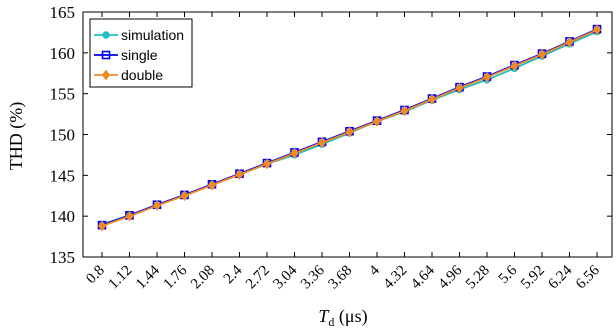 The image size is (616, 336). What do you see at coordinates (423, 277) in the screenshot?
I see `x-tick-label: 4.64` at bounding box center [423, 277].